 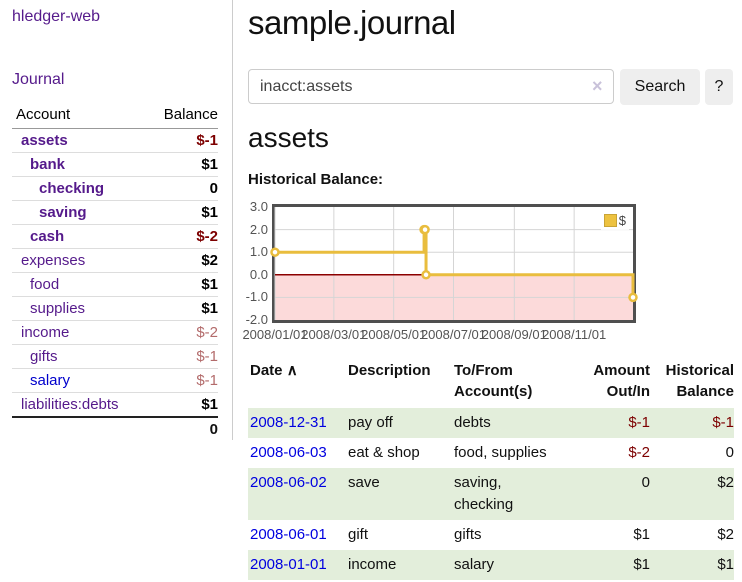 What do you see at coordinates (115, 141) in the screenshot?
I see `account-row: assets $-1` at bounding box center [115, 141].